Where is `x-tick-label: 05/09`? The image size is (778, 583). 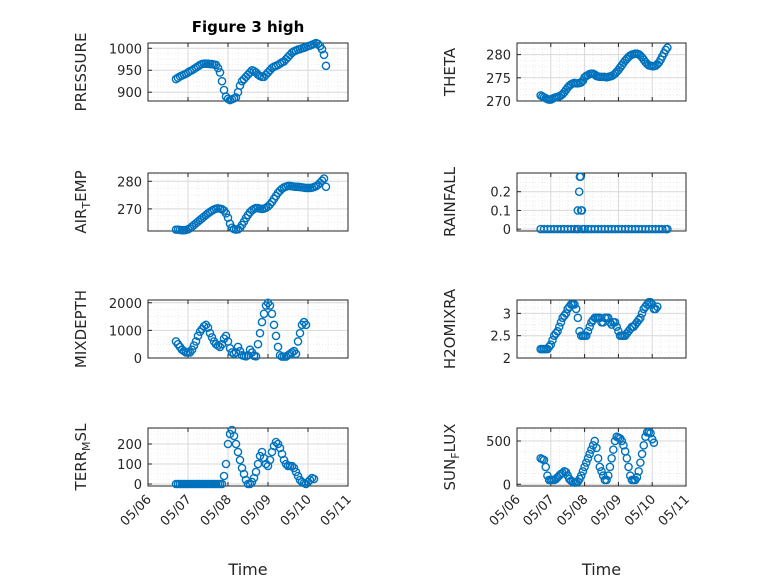
x-tick-label: 05/09 is located at coordinates (256, 510).